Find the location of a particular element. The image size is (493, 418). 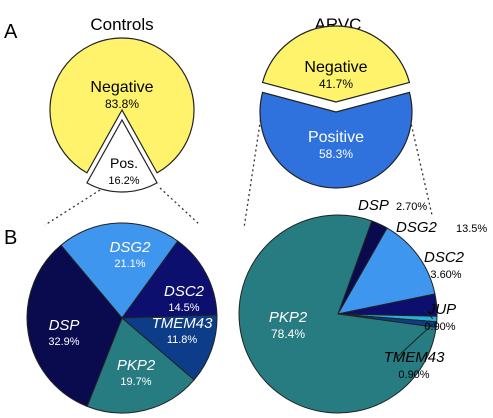

controls-slice-negative is located at coordinates (122, 105).